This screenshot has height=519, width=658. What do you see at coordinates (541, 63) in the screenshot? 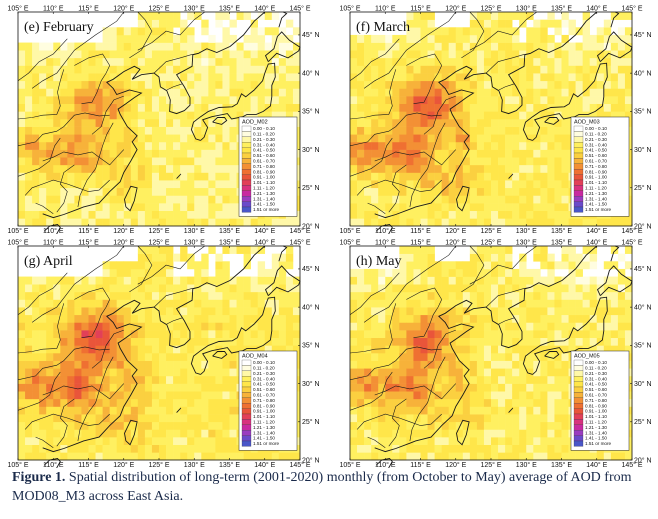
I see `coastline` at bounding box center [541, 63].